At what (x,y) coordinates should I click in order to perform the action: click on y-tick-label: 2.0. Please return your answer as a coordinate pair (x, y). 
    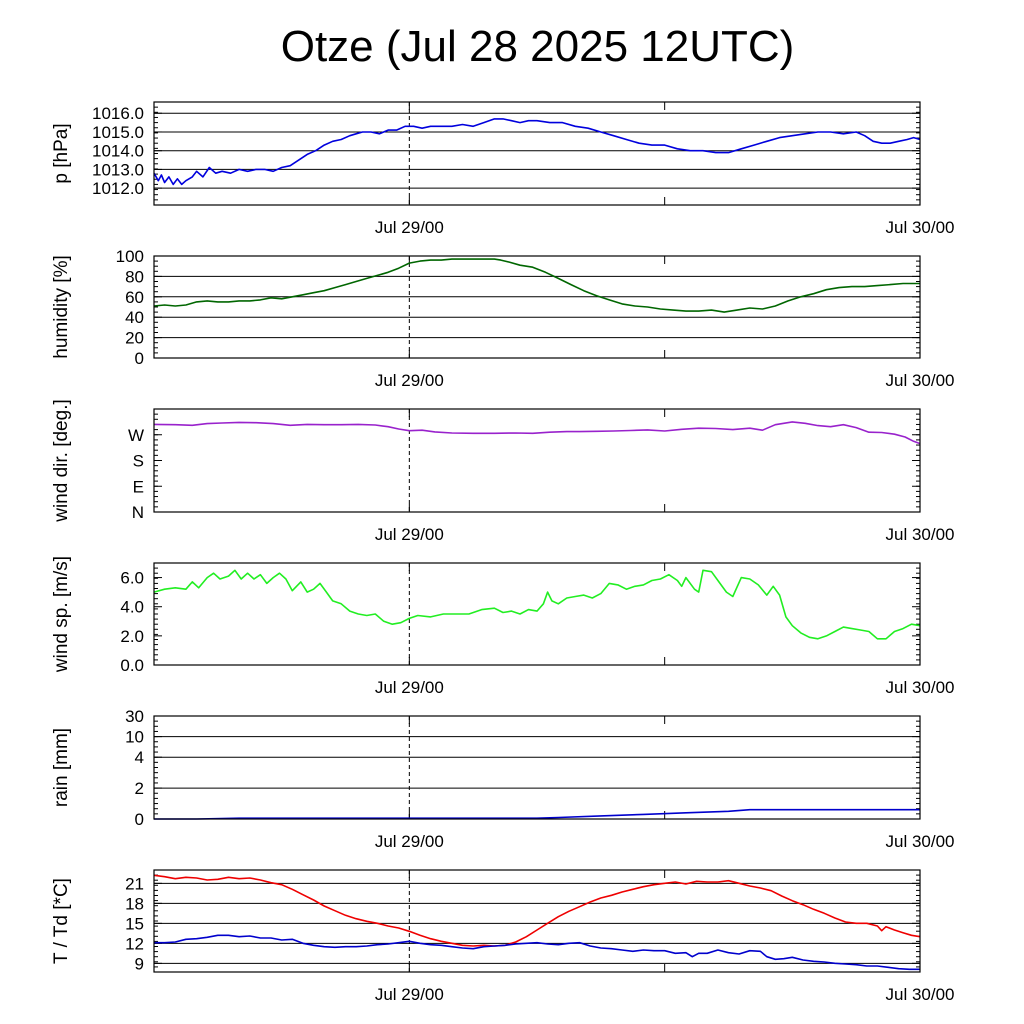
    Looking at the image, I should click on (132, 636).